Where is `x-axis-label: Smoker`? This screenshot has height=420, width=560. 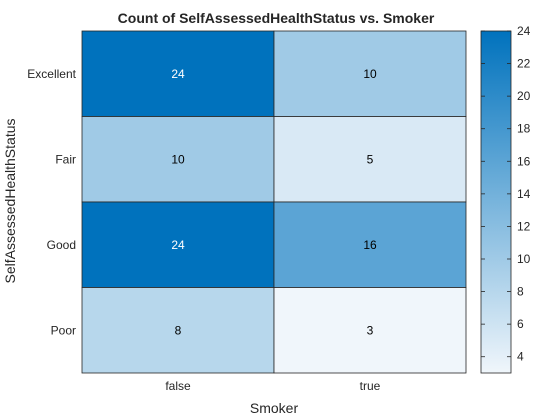 x-axis-label: Smoker is located at coordinates (274, 408).